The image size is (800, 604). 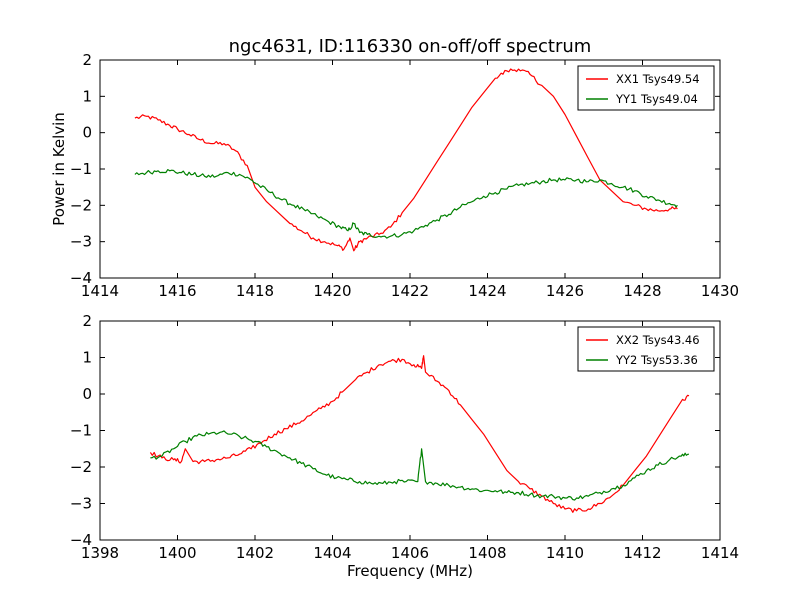 What do you see at coordinates (656, 99) in the screenshot?
I see `legend-entry-label: YY1 Tsys49.04` at bounding box center [656, 99].